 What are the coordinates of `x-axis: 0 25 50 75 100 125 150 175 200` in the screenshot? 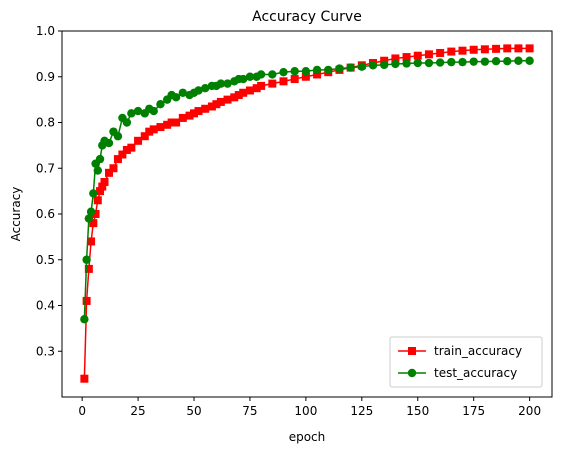 It's located at (309, 407).